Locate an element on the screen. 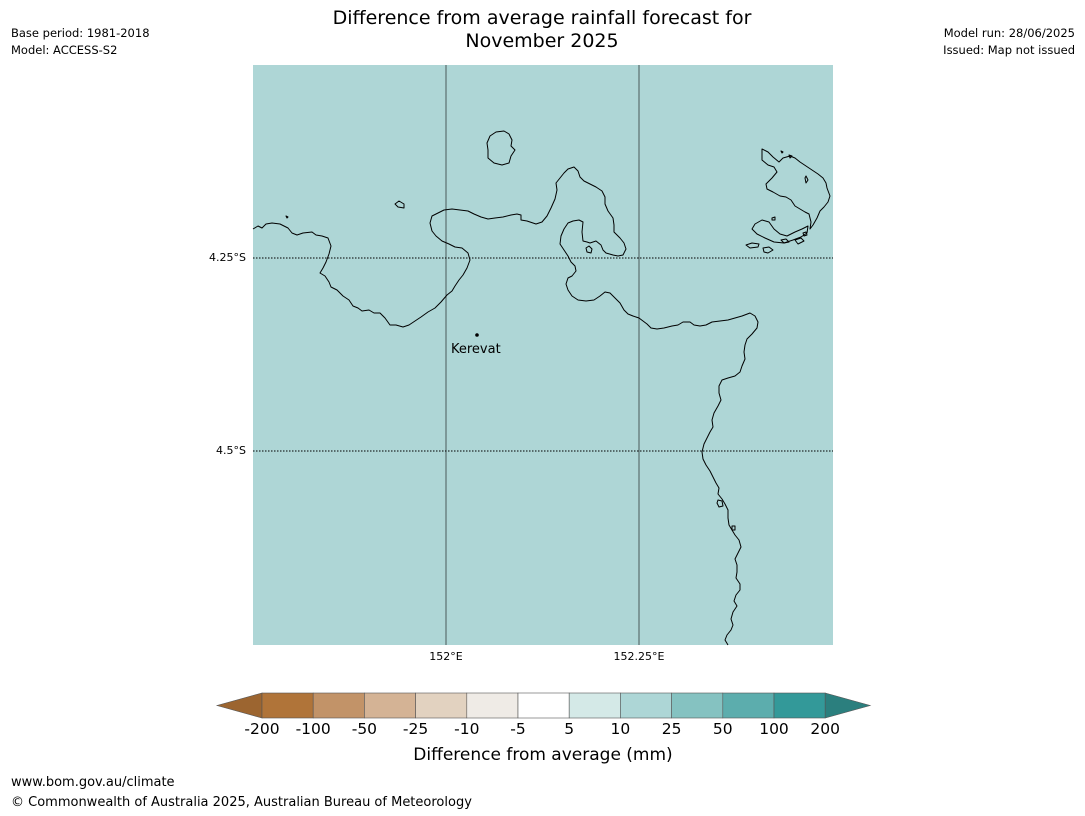 This screenshot has height=816, width=1085. colorbar-tick-label: -50 is located at coordinates (364, 729).